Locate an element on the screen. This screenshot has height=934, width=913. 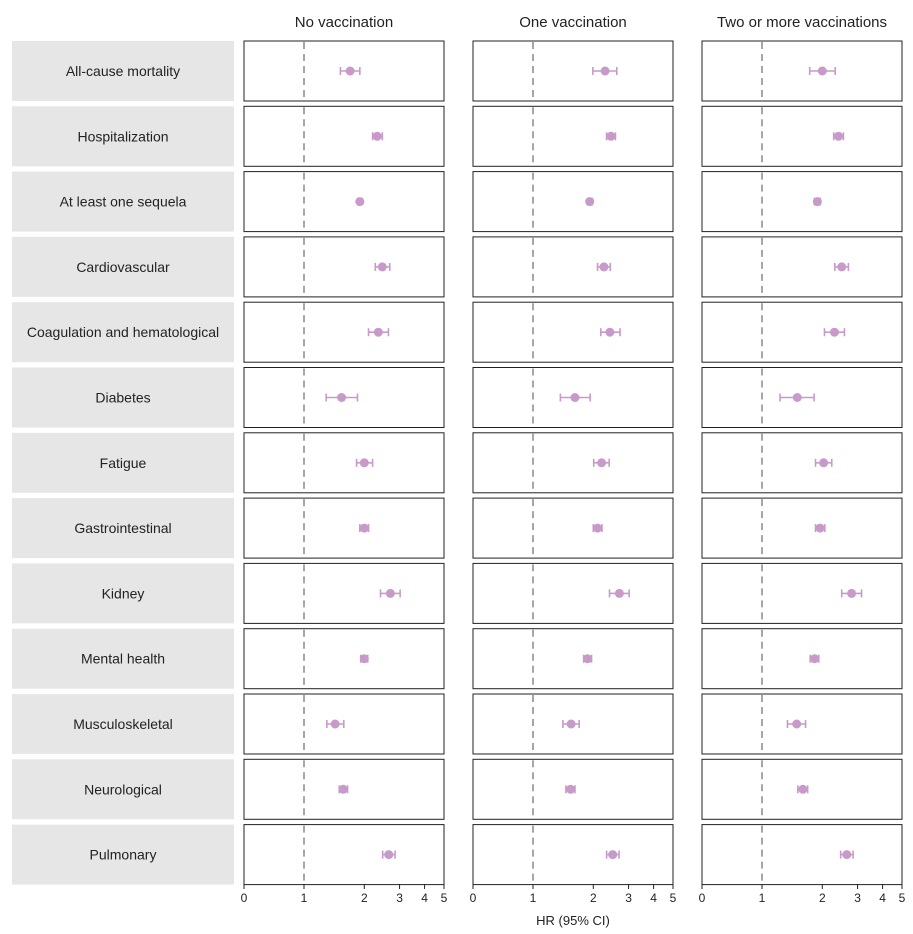
panel-pulmonary-no-vaccination is located at coordinates (344, 855).